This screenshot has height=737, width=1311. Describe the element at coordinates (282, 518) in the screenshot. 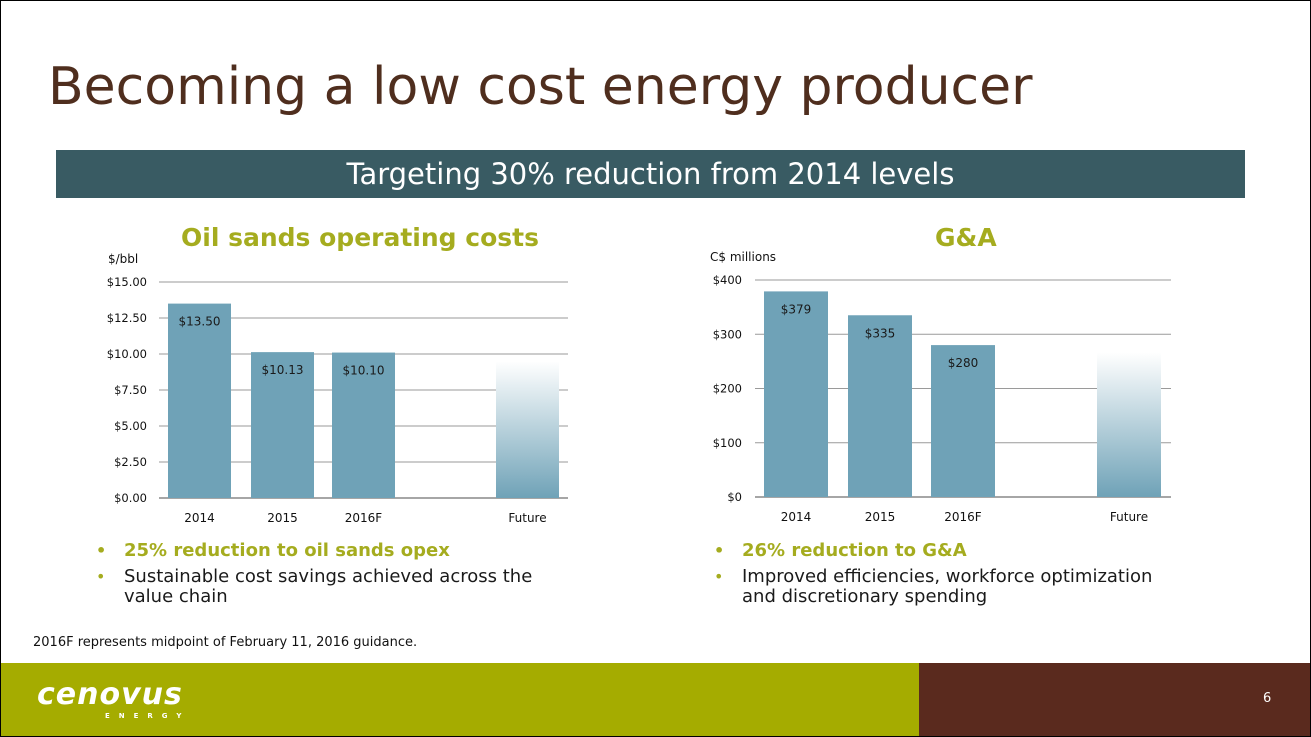

I see `opex-x-tick-label: 2015` at that location.